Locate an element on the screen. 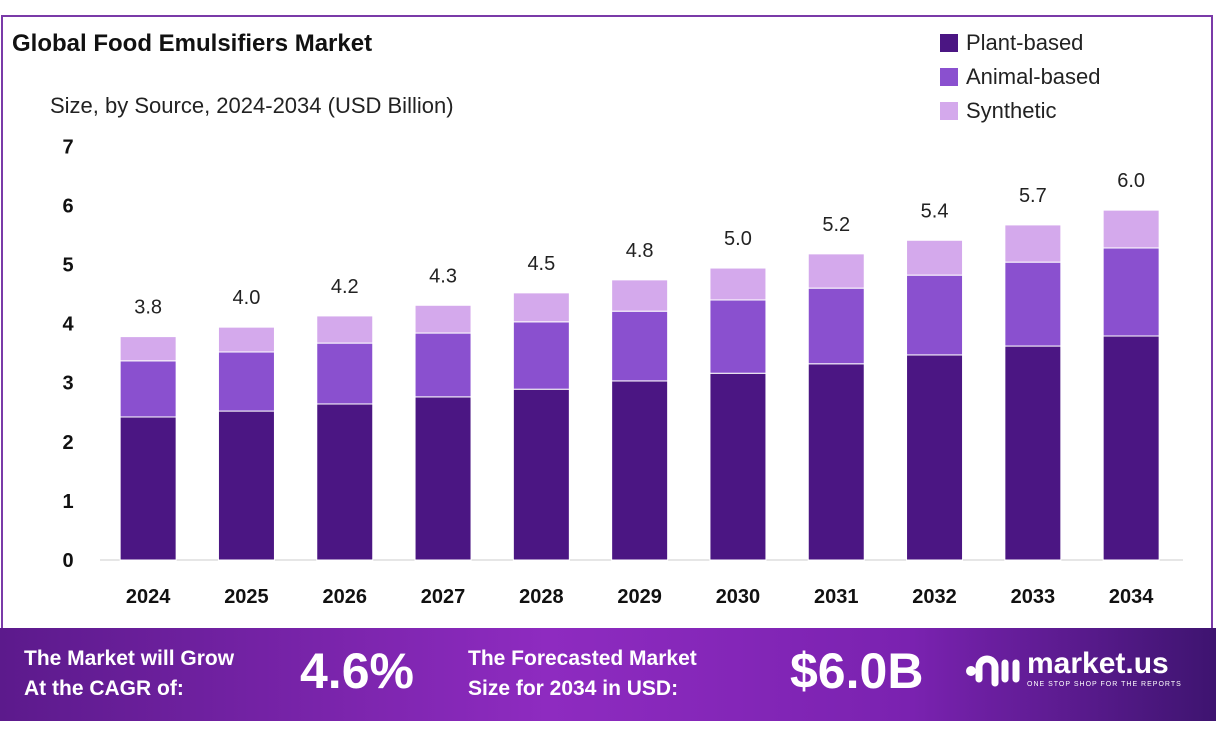  legend: Plant-based Animal-based Synthetic is located at coordinates (1020, 77).